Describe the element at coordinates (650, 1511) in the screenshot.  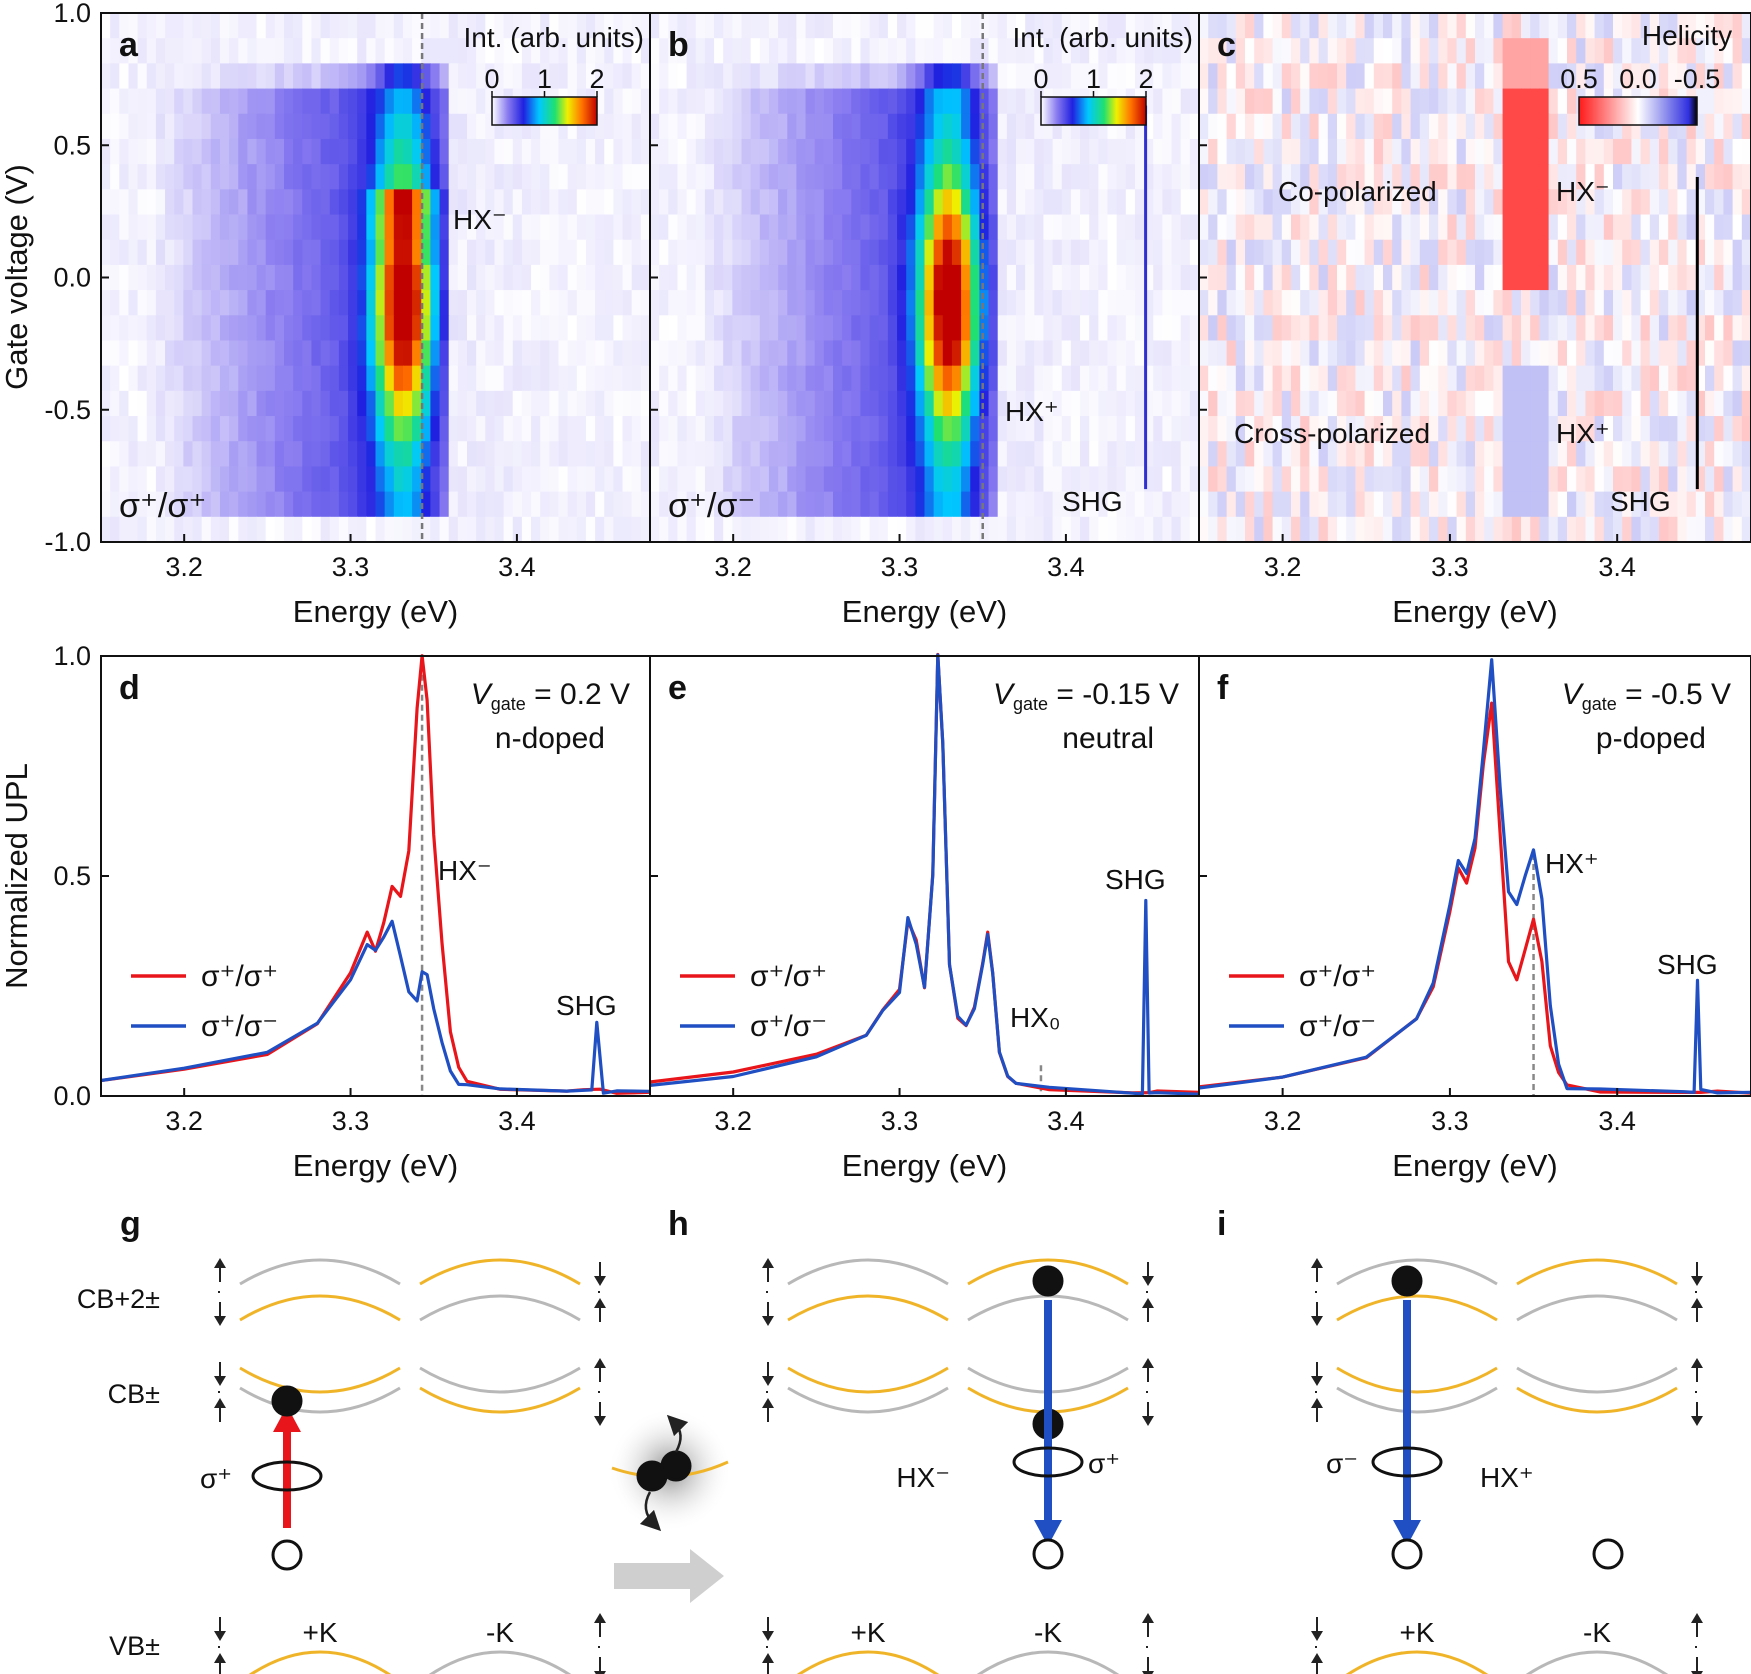
I see `scatter-arrow` at that location.